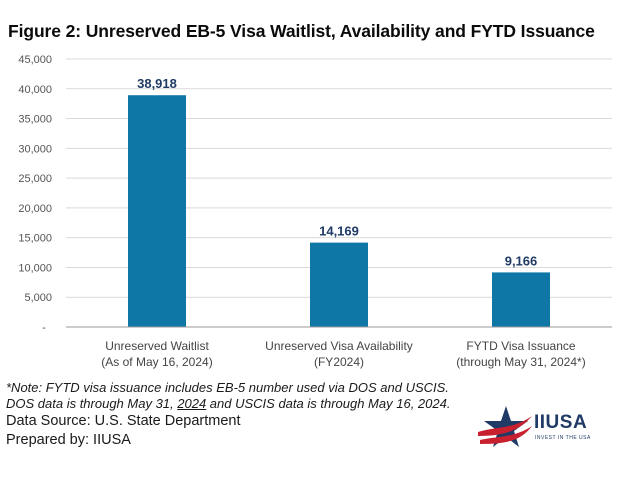 This screenshot has height=492, width=624. What do you see at coordinates (192, 403) in the screenshot?
I see `note-underlined-year: 2024` at bounding box center [192, 403].